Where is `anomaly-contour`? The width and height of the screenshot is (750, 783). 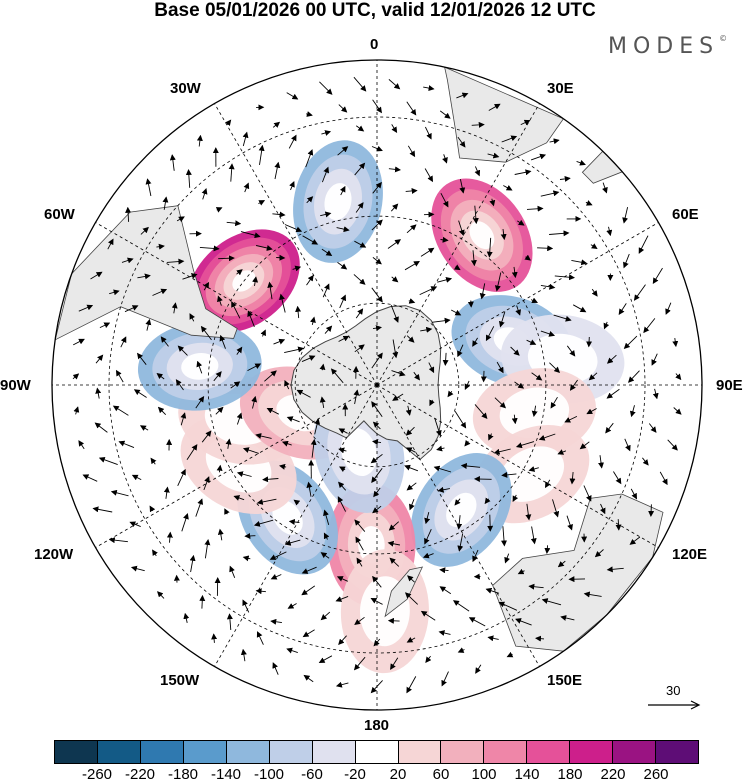 anomaly-contour is located at coordinates (359, 452).